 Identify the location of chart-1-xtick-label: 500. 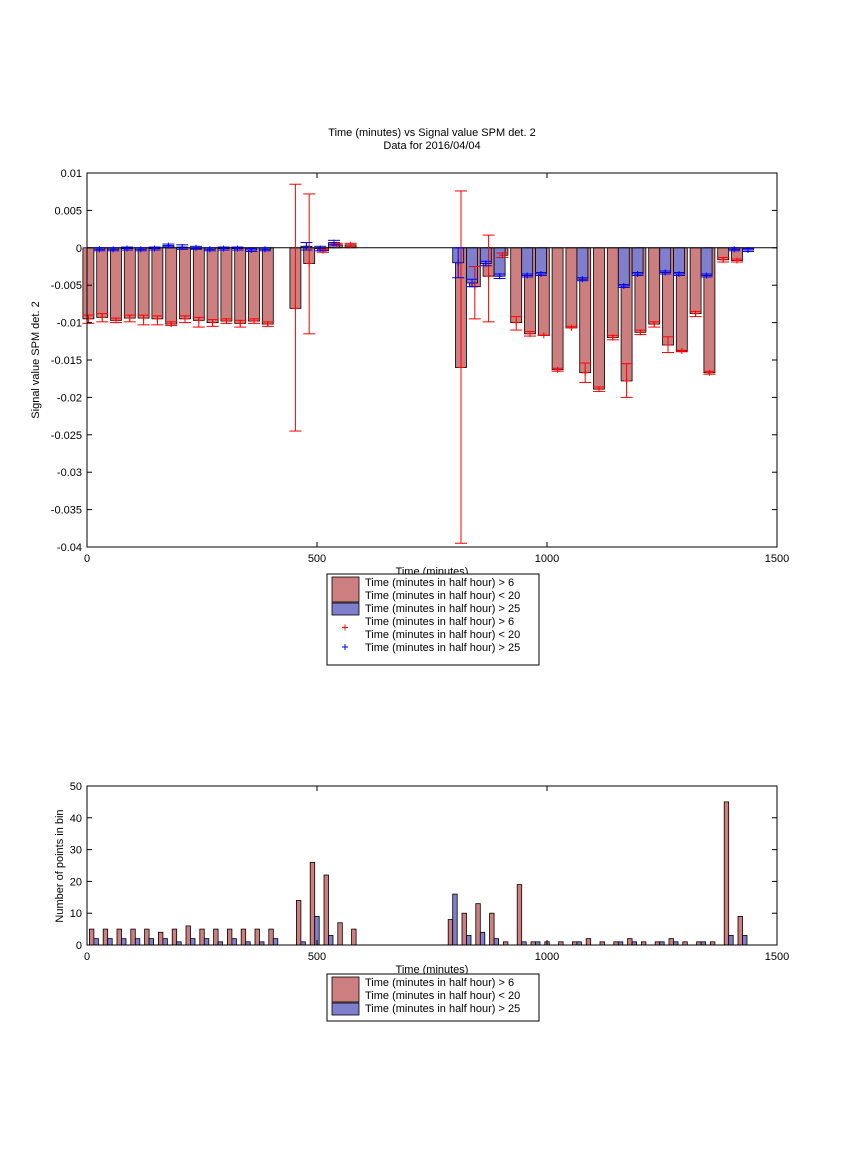
(317, 559).